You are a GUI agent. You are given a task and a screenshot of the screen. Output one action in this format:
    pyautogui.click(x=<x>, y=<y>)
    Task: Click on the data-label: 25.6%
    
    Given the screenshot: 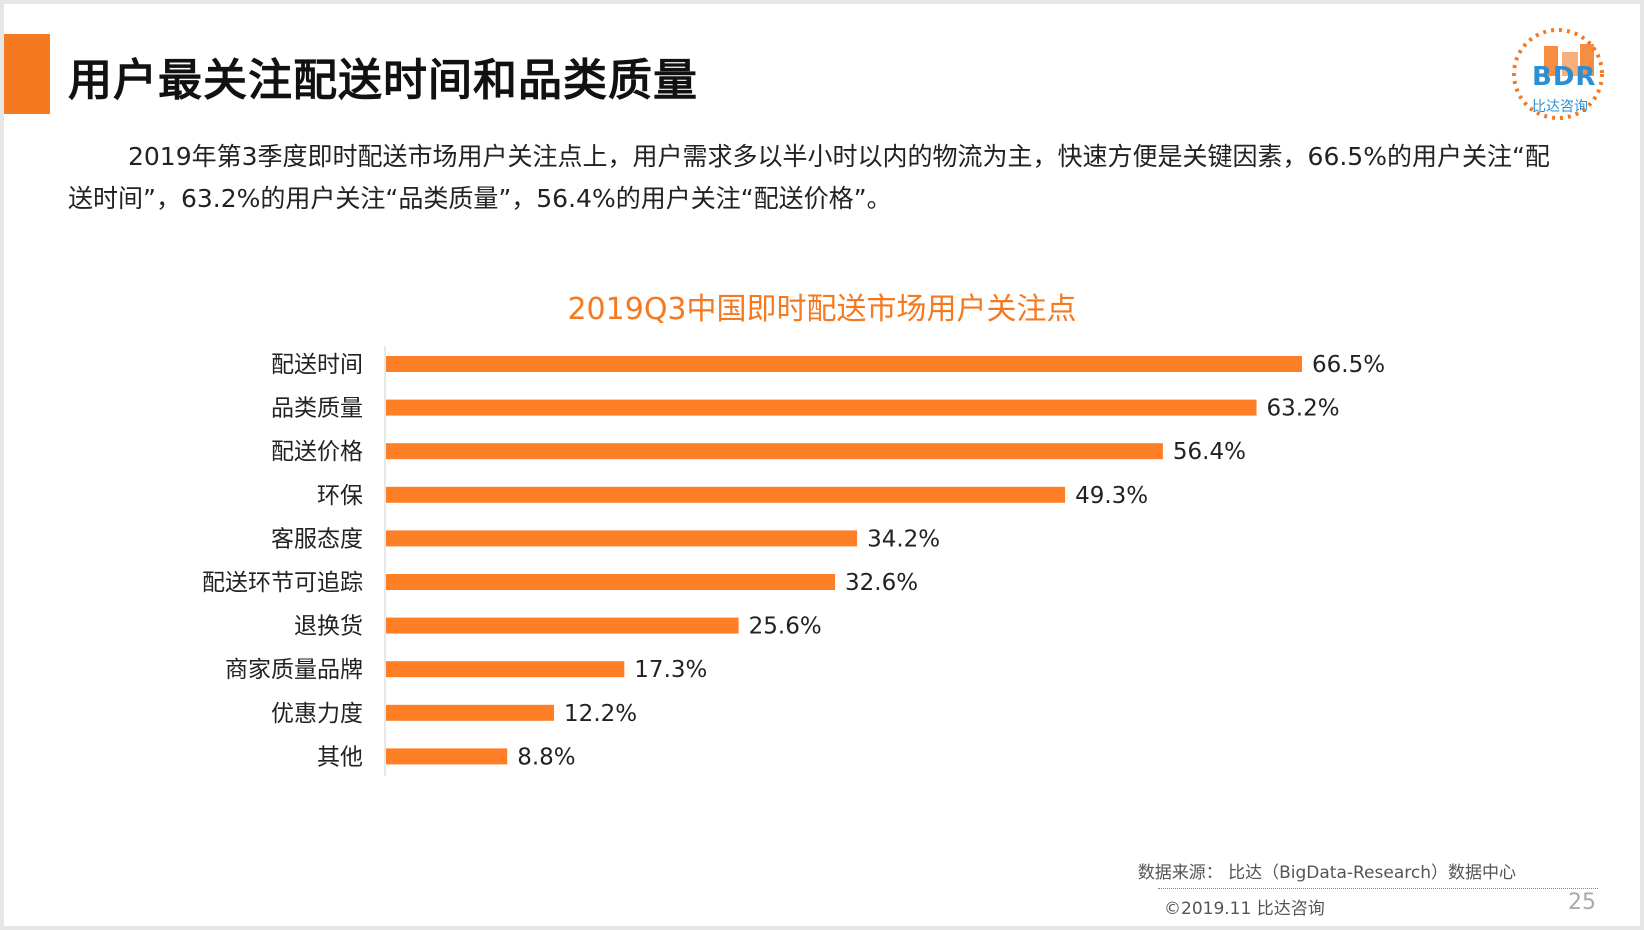 What is the action you would take?
    pyautogui.click(x=785, y=627)
    